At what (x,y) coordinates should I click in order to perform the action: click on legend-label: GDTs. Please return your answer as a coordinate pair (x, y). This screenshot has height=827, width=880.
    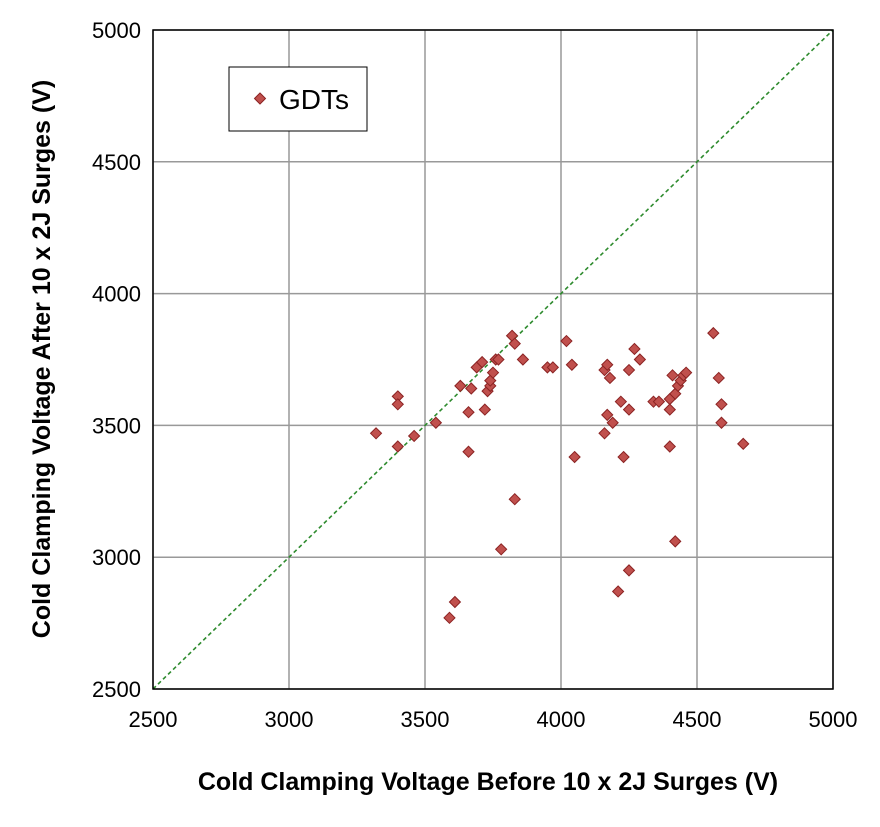
    Looking at the image, I should click on (314, 99).